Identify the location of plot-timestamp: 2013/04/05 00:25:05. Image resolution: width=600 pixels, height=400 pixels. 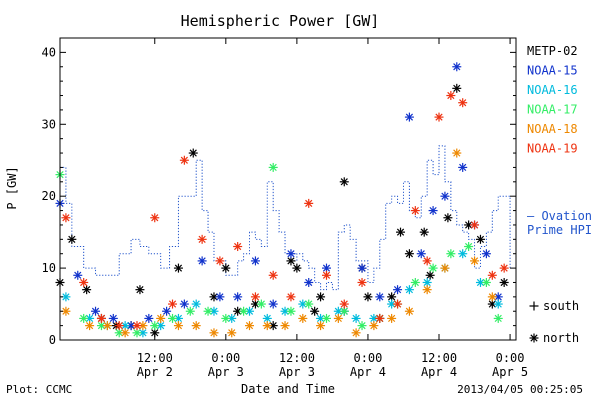
(520, 389).